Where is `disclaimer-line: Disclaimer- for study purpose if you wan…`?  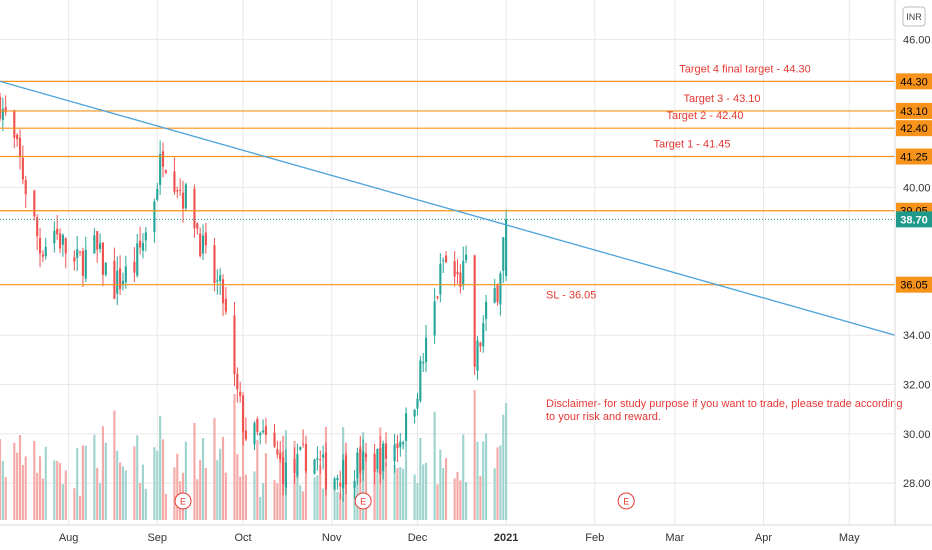 disclaimer-line: Disclaimer- for study purpose if you wan… is located at coordinates (724, 404).